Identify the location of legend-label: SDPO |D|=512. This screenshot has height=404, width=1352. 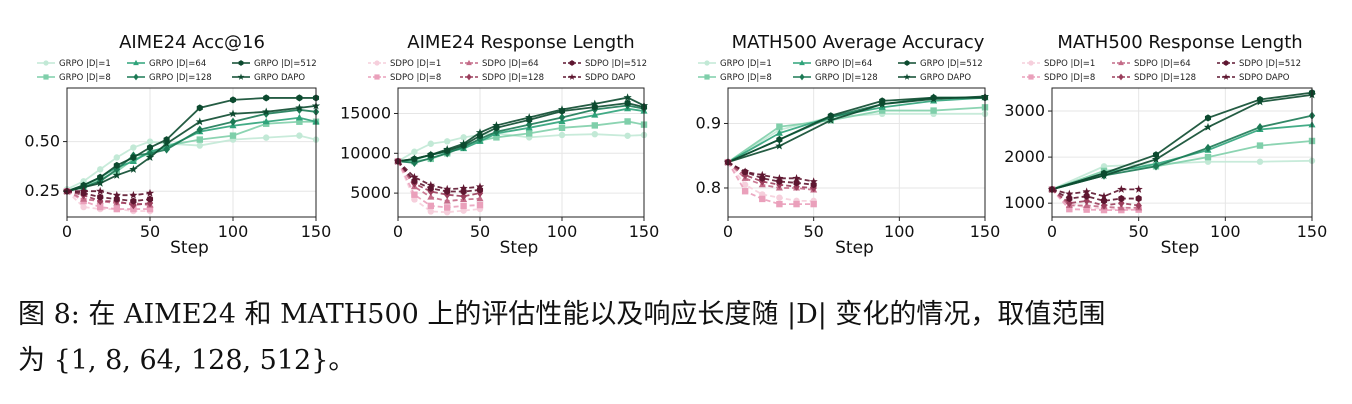
(1270, 64).